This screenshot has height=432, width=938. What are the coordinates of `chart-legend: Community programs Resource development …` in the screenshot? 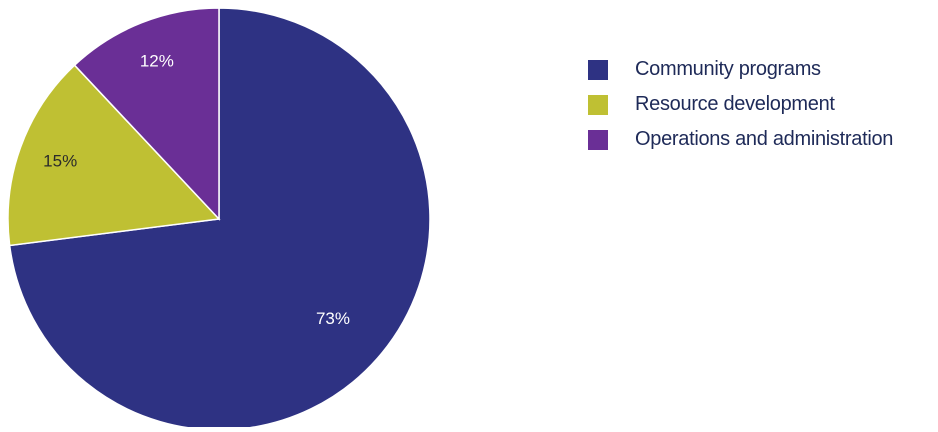 It's located at (762, 104).